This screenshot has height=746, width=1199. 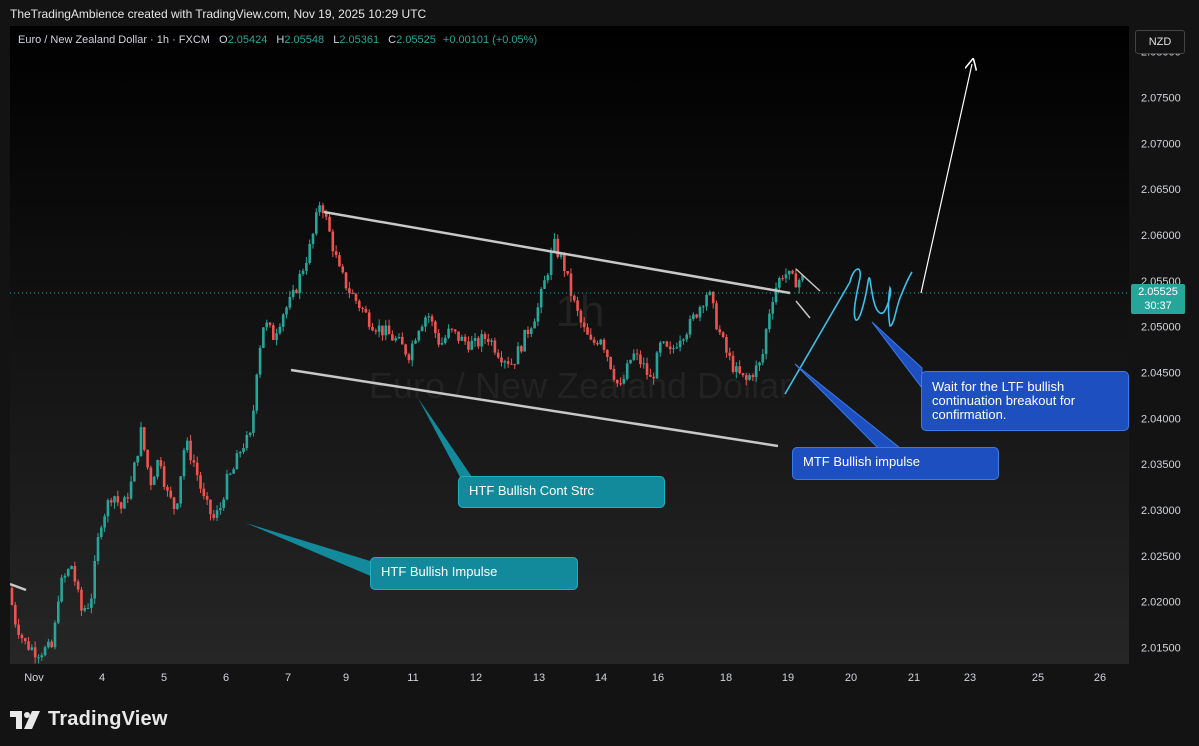 What do you see at coordinates (1038, 678) in the screenshot?
I see `time-tick-label: 25` at bounding box center [1038, 678].